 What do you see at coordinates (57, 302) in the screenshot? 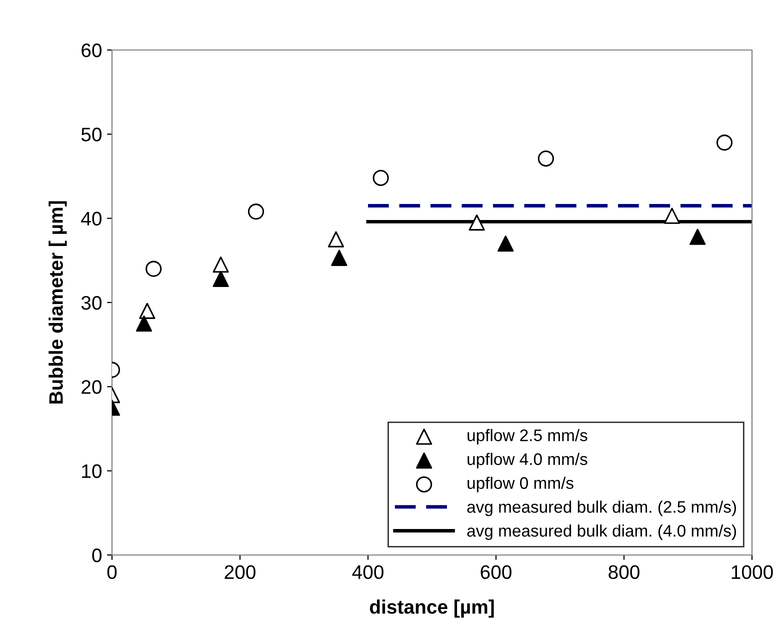
I see `y-axis-title: Bubble diameter [ µm]` at bounding box center [57, 302].